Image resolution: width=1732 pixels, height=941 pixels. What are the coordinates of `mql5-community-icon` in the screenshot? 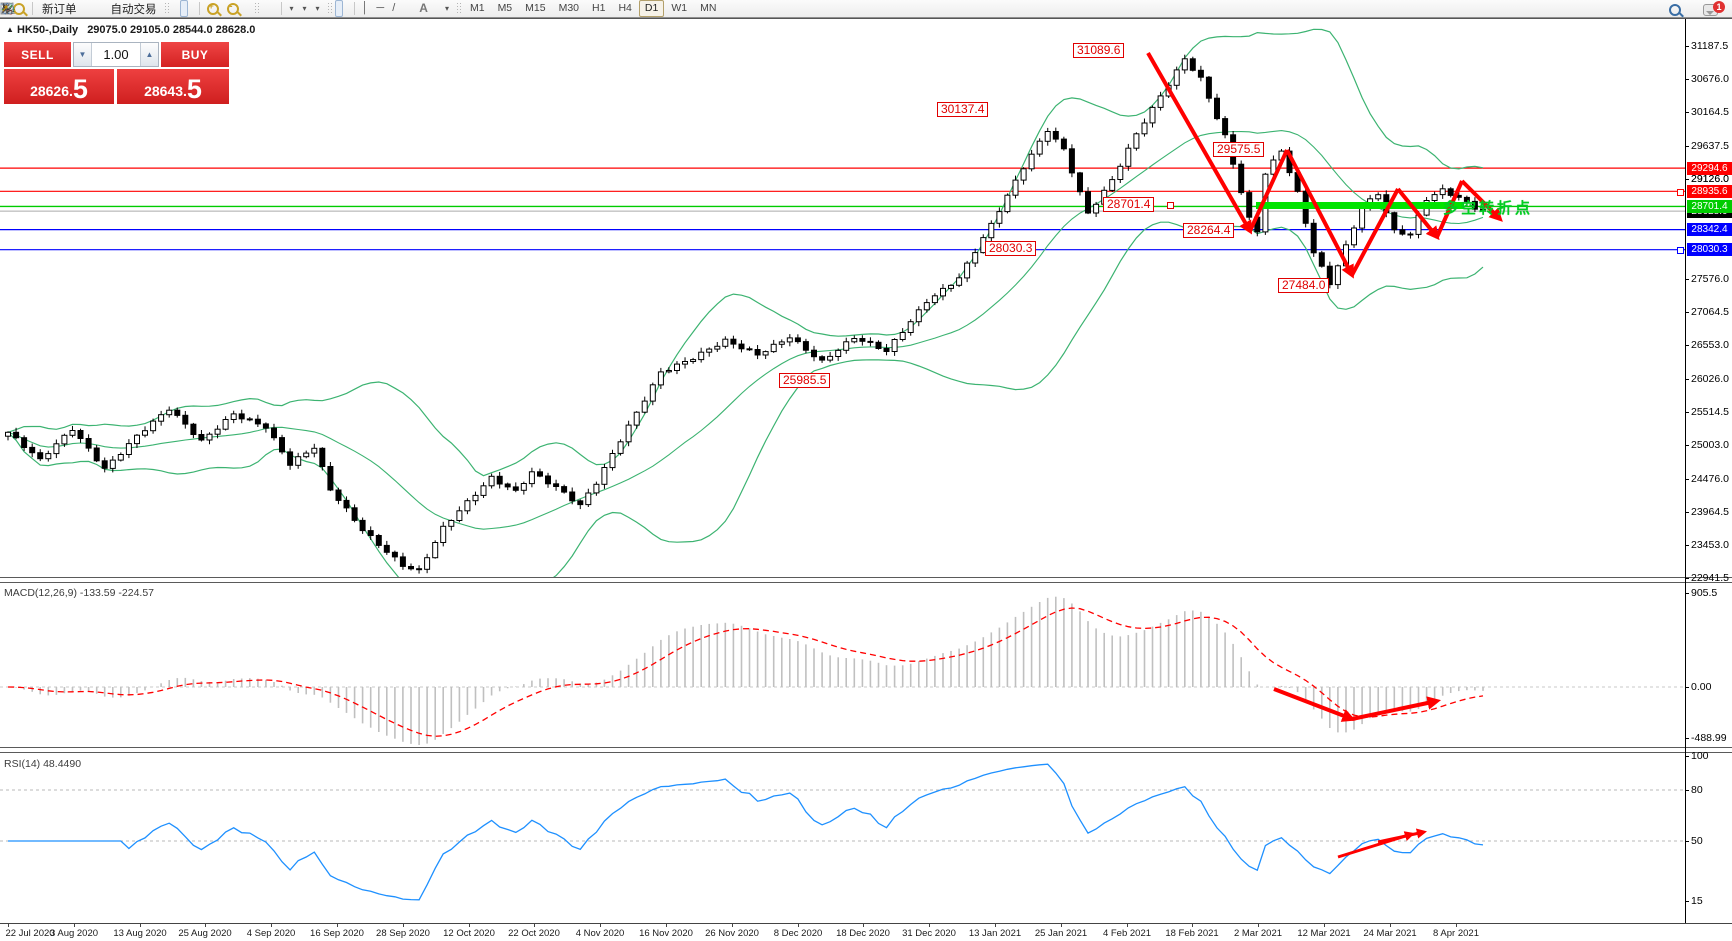 It's located at (48, 8).